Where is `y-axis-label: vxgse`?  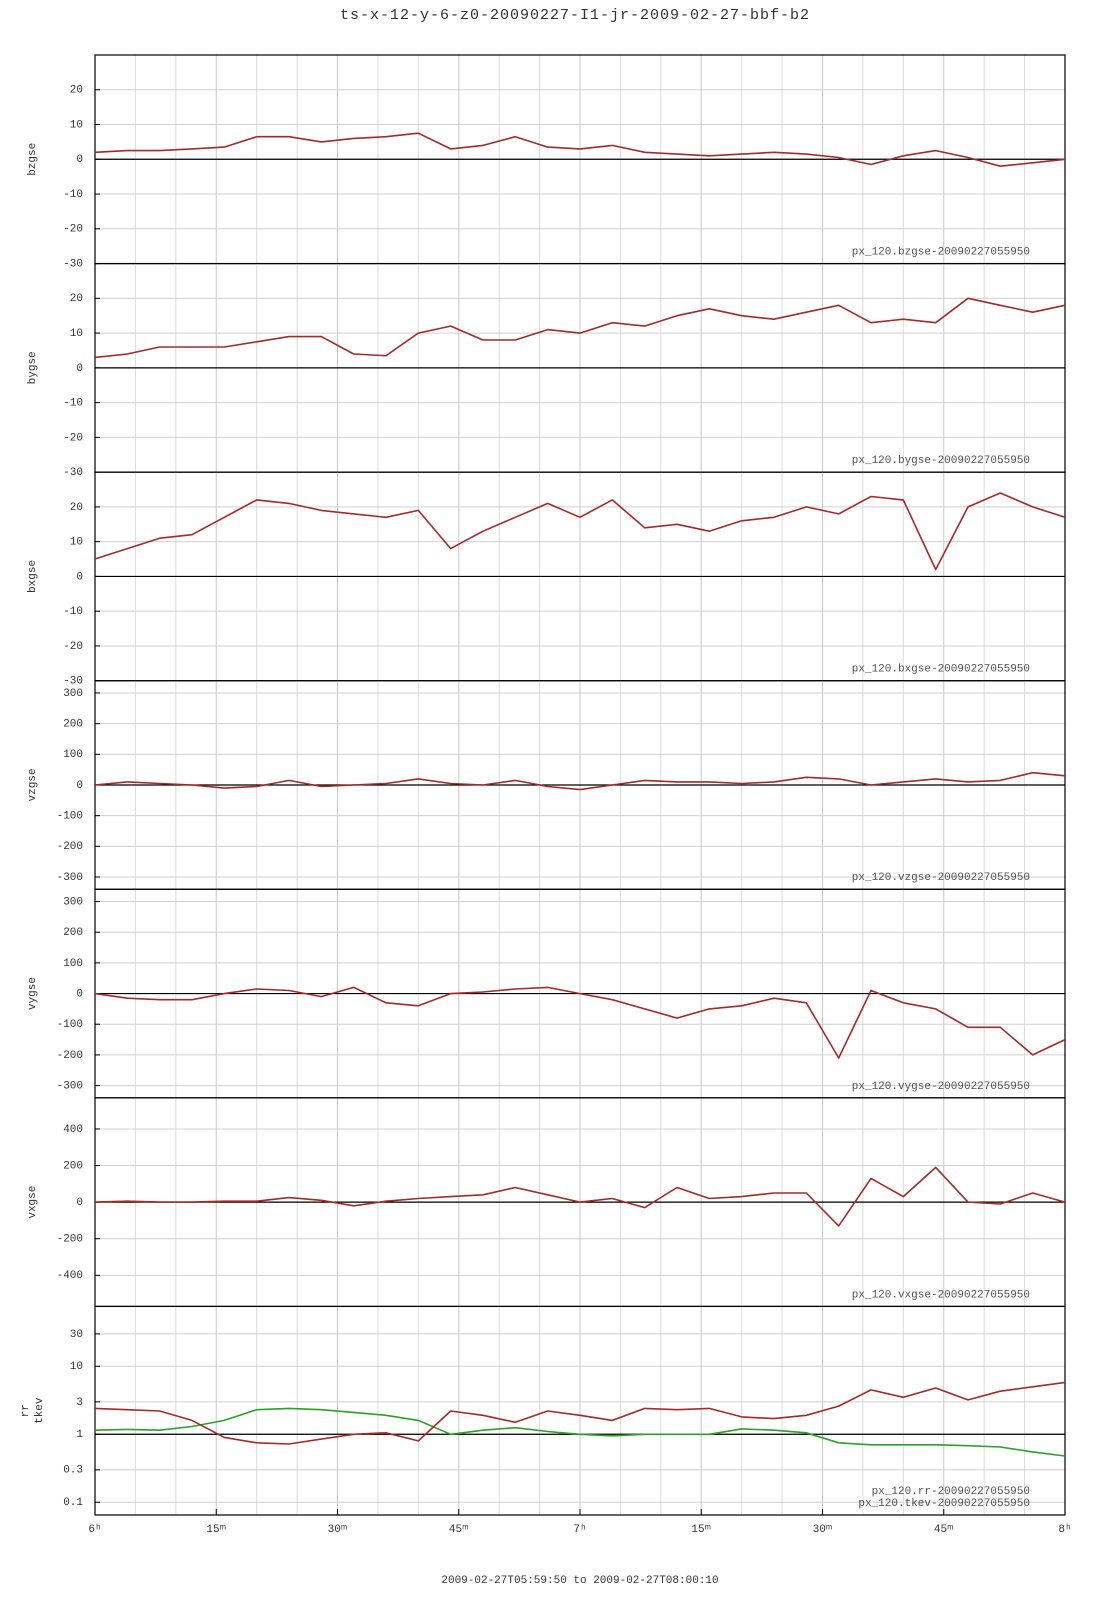 y-axis-label: vxgse is located at coordinates (33, 1202).